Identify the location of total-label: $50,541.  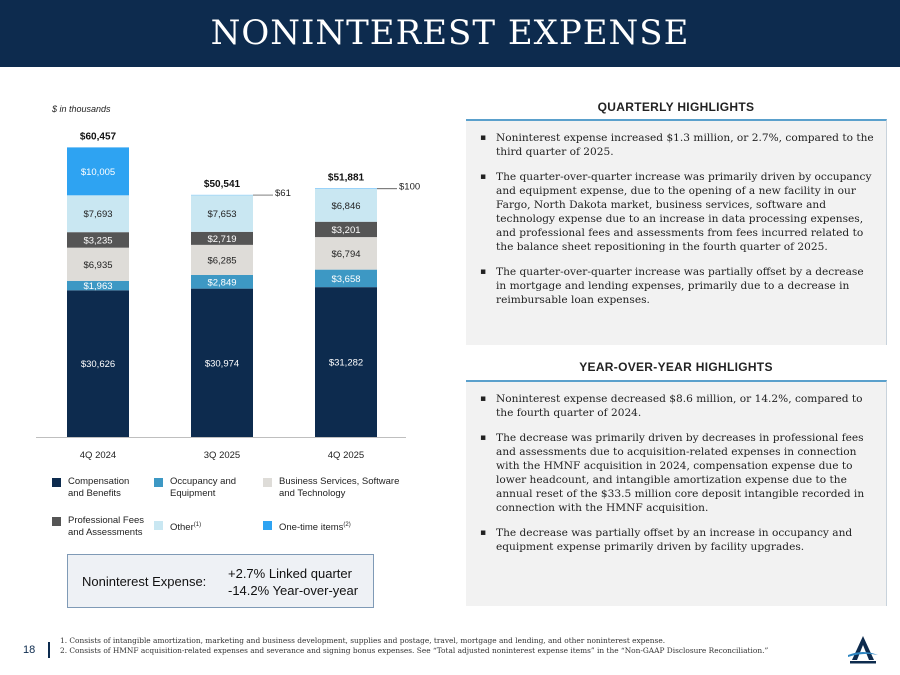
(222, 184).